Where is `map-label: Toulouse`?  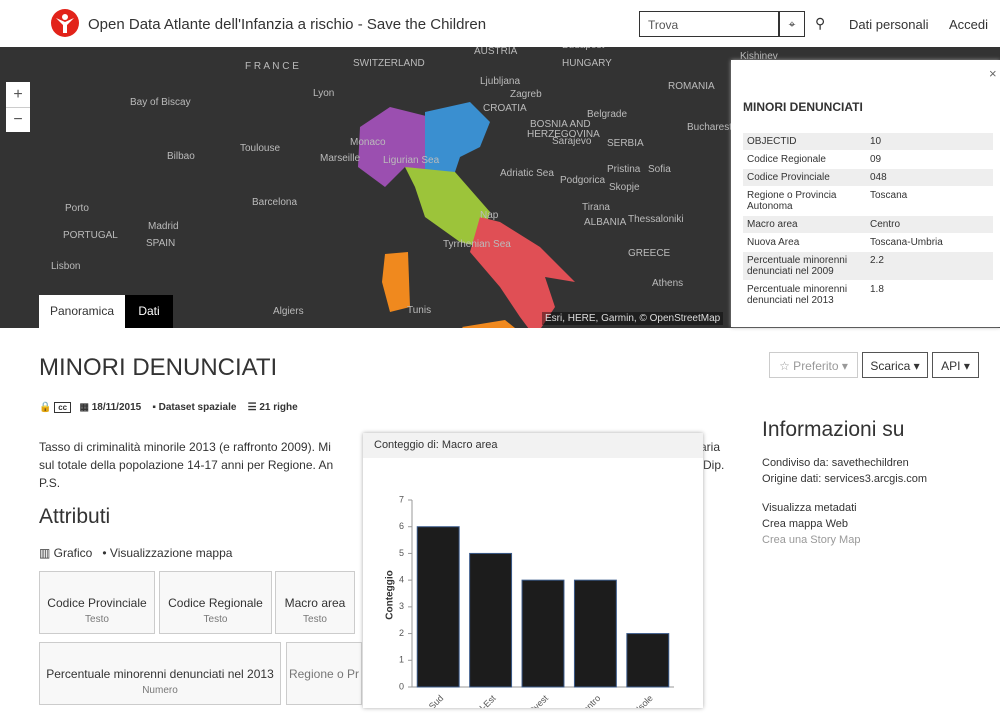
map-label: Toulouse is located at coordinates (260, 148).